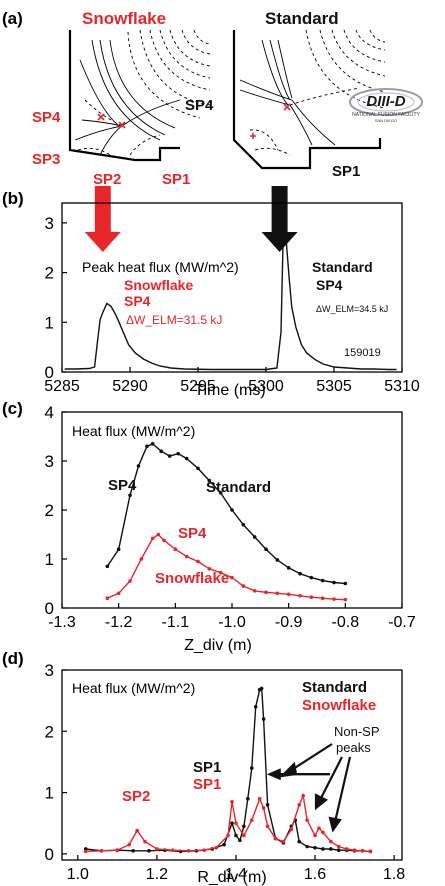  Describe the element at coordinates (353, 747) in the screenshot. I see `d-nonsp-label-2: peaks` at that location.